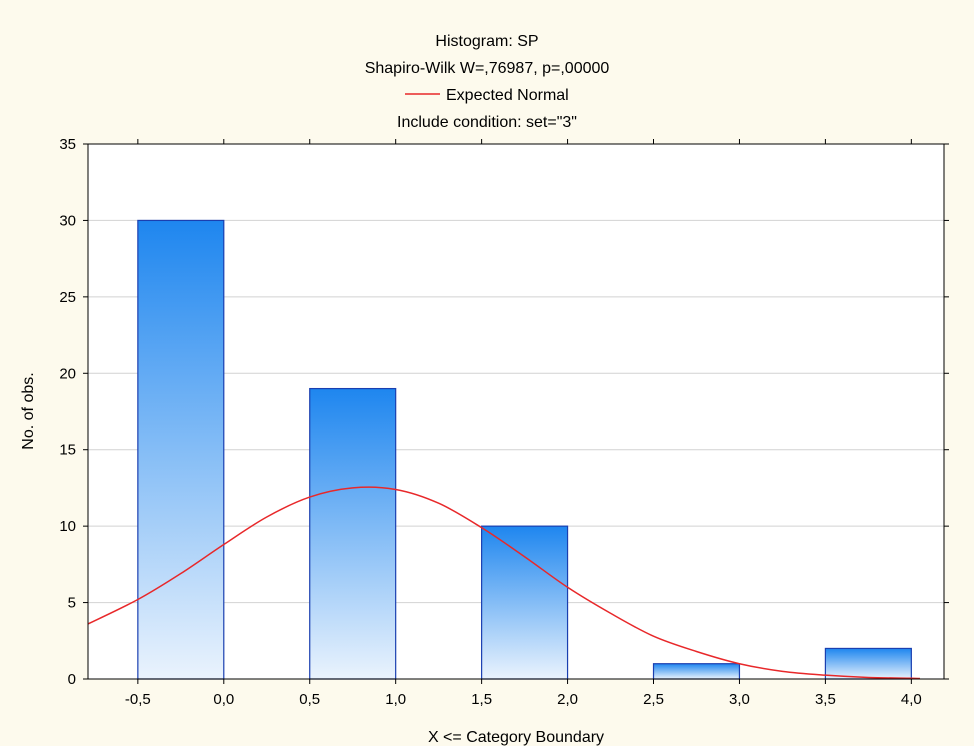 The height and width of the screenshot is (746, 974). What do you see at coordinates (138, 699) in the screenshot?
I see `x-tick-label: -0,5` at bounding box center [138, 699].